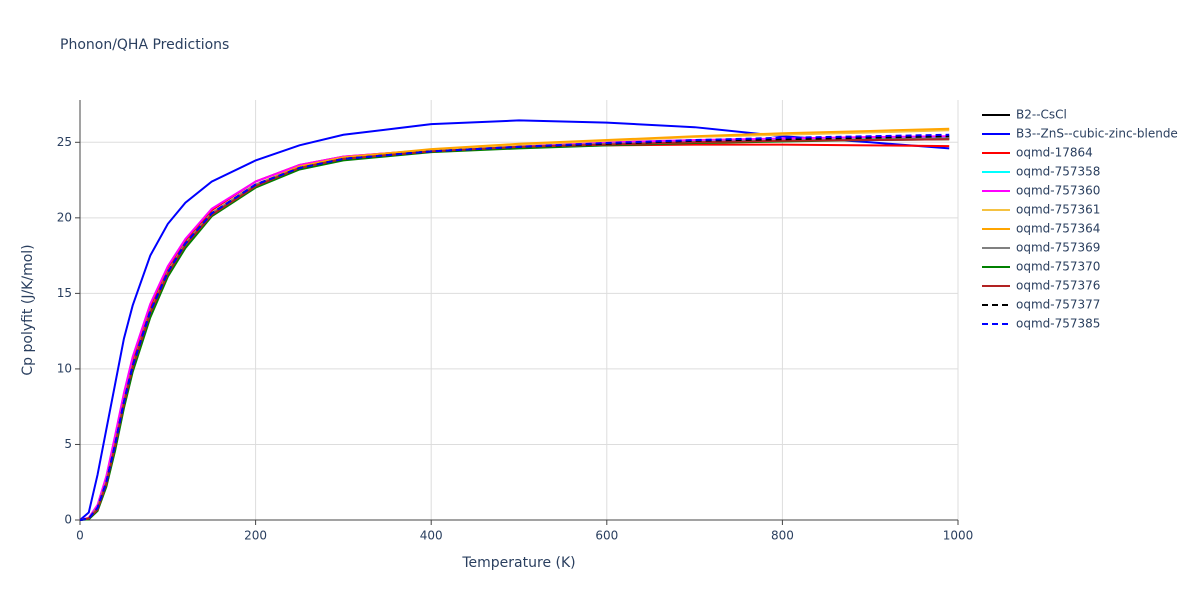  I want to click on legend-label: oqmd-757369, so click(1058, 248).